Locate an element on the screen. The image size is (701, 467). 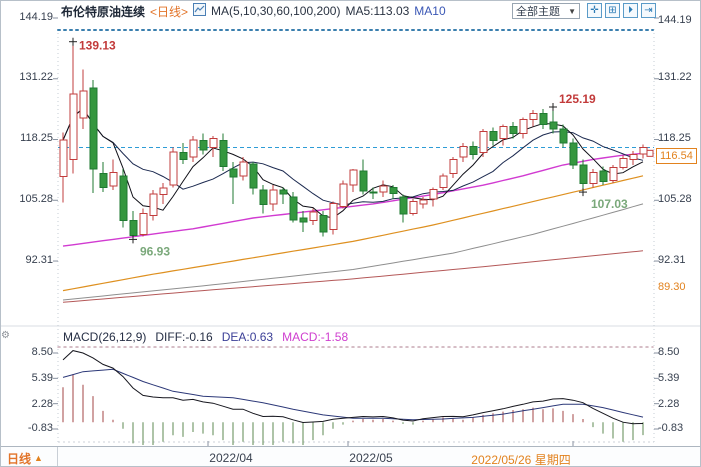
period-up-arrow-icon: ▲ is located at coordinates (38, 458).